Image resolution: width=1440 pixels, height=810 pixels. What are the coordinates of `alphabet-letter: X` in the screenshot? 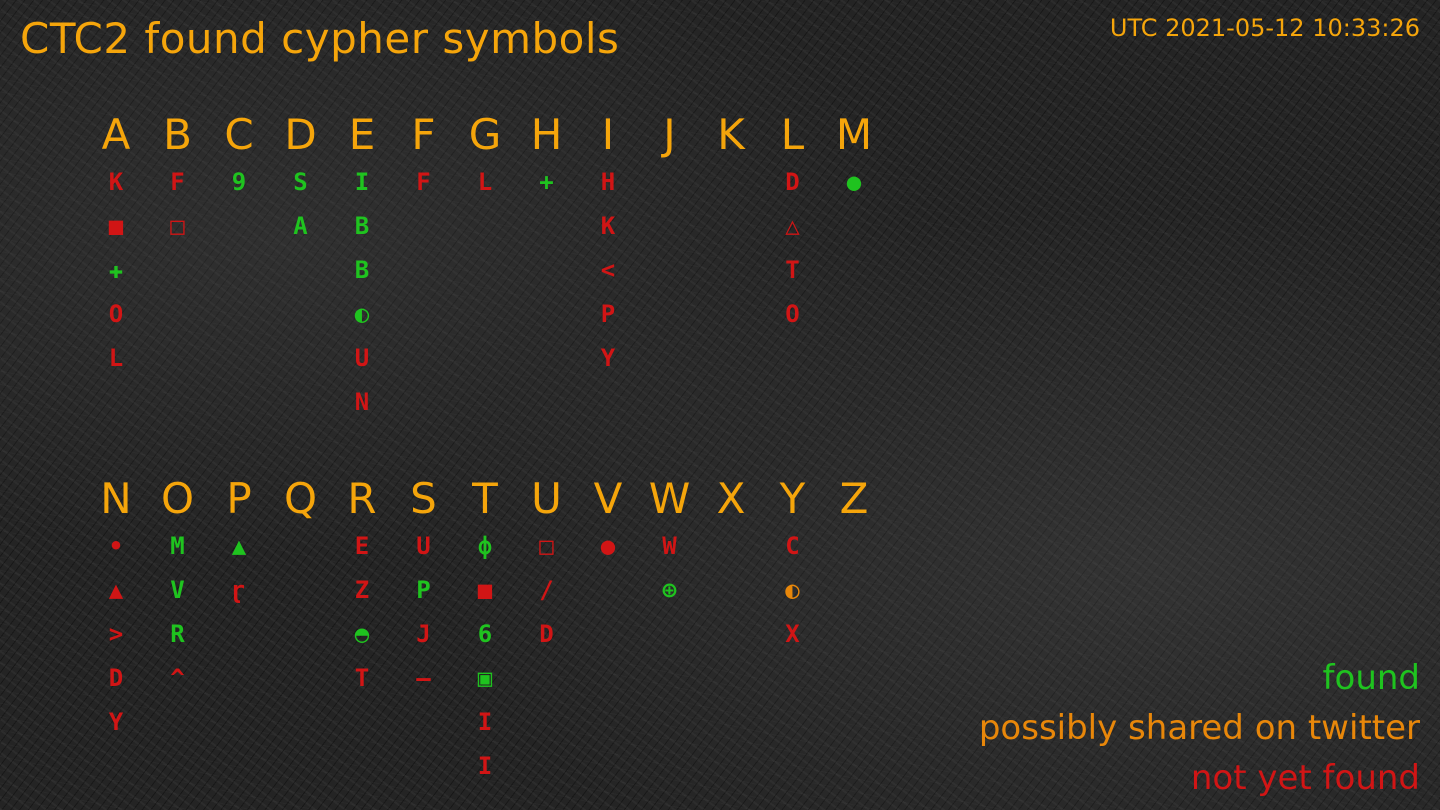 It's located at (731, 498).